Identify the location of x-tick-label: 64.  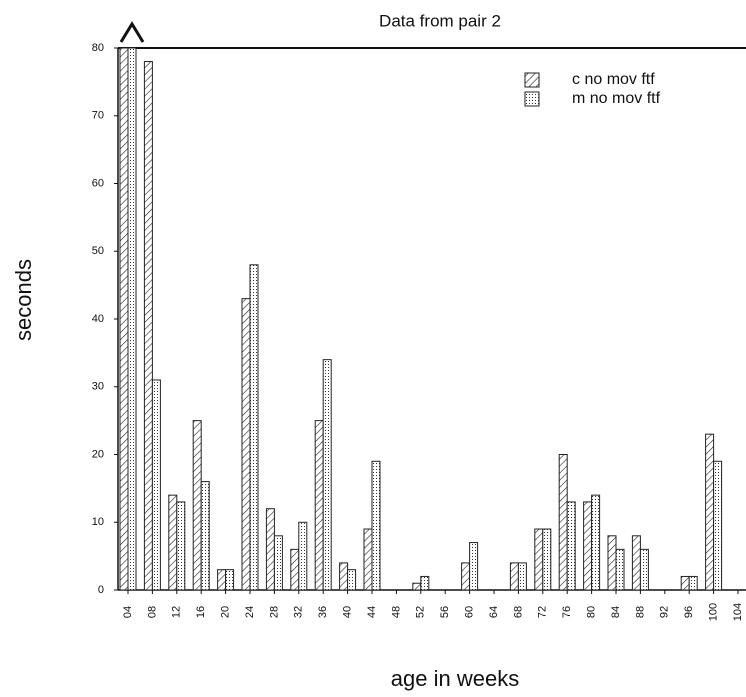
(494, 612).